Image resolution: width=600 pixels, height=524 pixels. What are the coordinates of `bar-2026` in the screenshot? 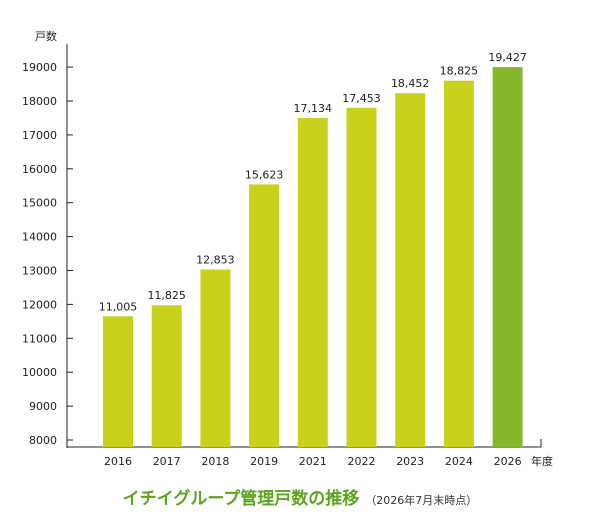 It's located at (507, 257).